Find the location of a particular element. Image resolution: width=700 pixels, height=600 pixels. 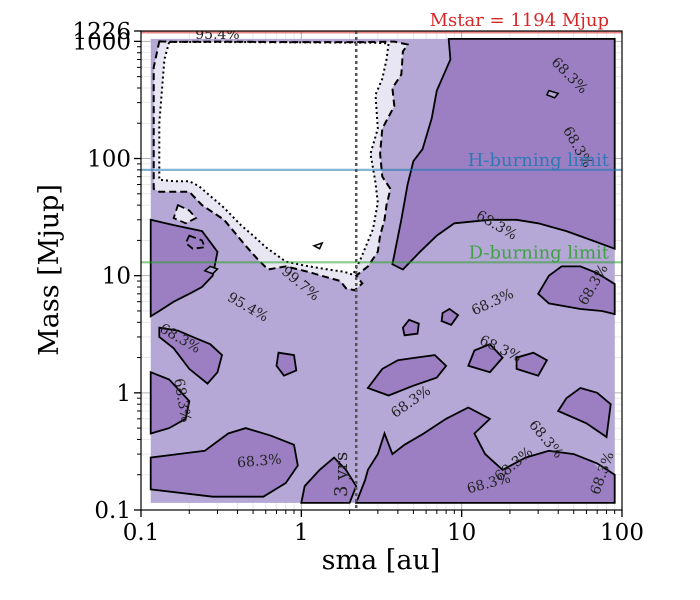

x-tick-label: 0.1 is located at coordinates (141, 533).